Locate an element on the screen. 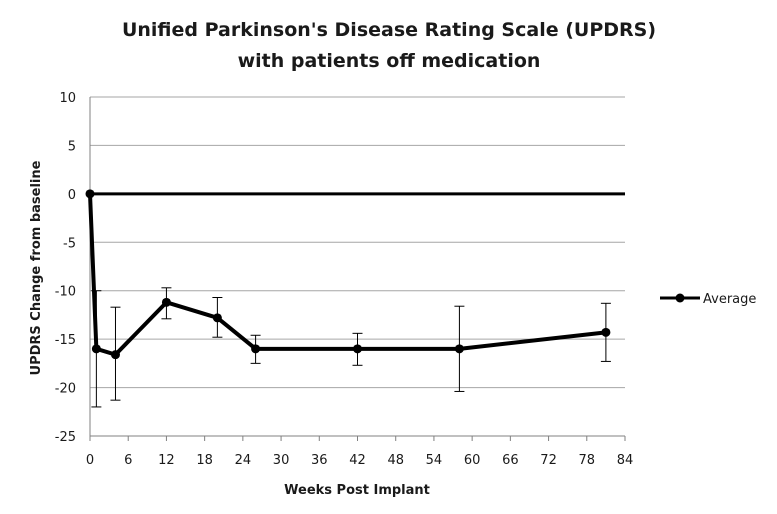 Image resolution: width=777 pixels, height=514 pixels. x-tick-label: 6 is located at coordinates (128, 460).